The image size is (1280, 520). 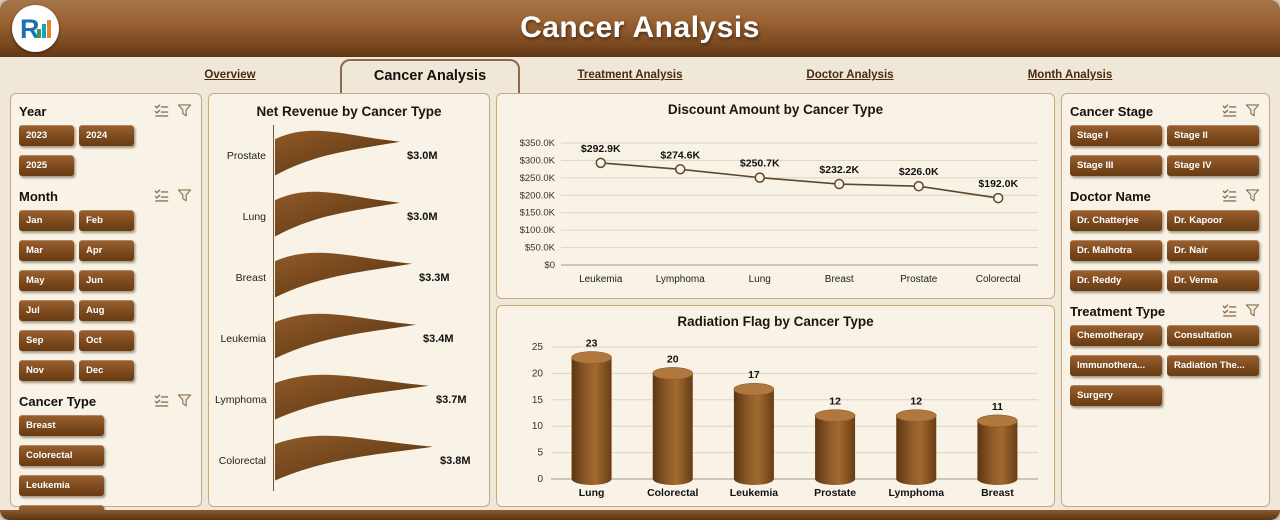 I want to click on filter-button-surgery: Surgery, so click(x=1116, y=395).